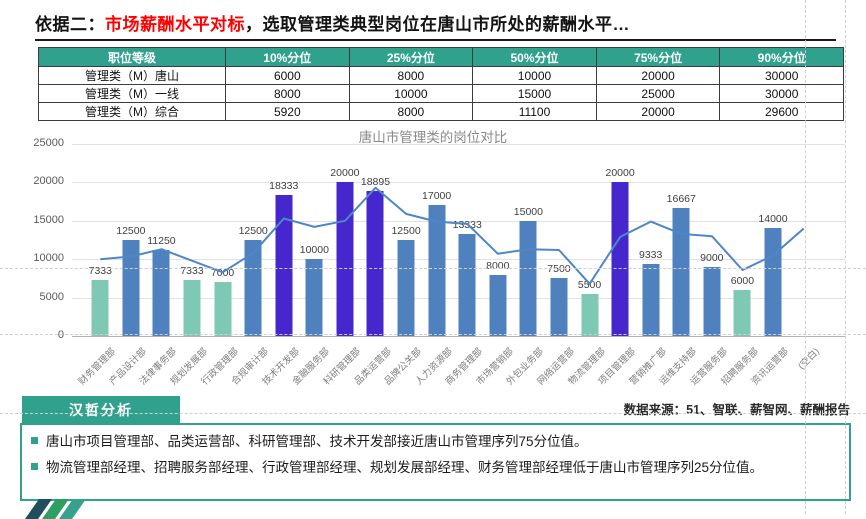 The height and width of the screenshot is (519, 866). I want to click on bar-value-label: 18333, so click(284, 186).